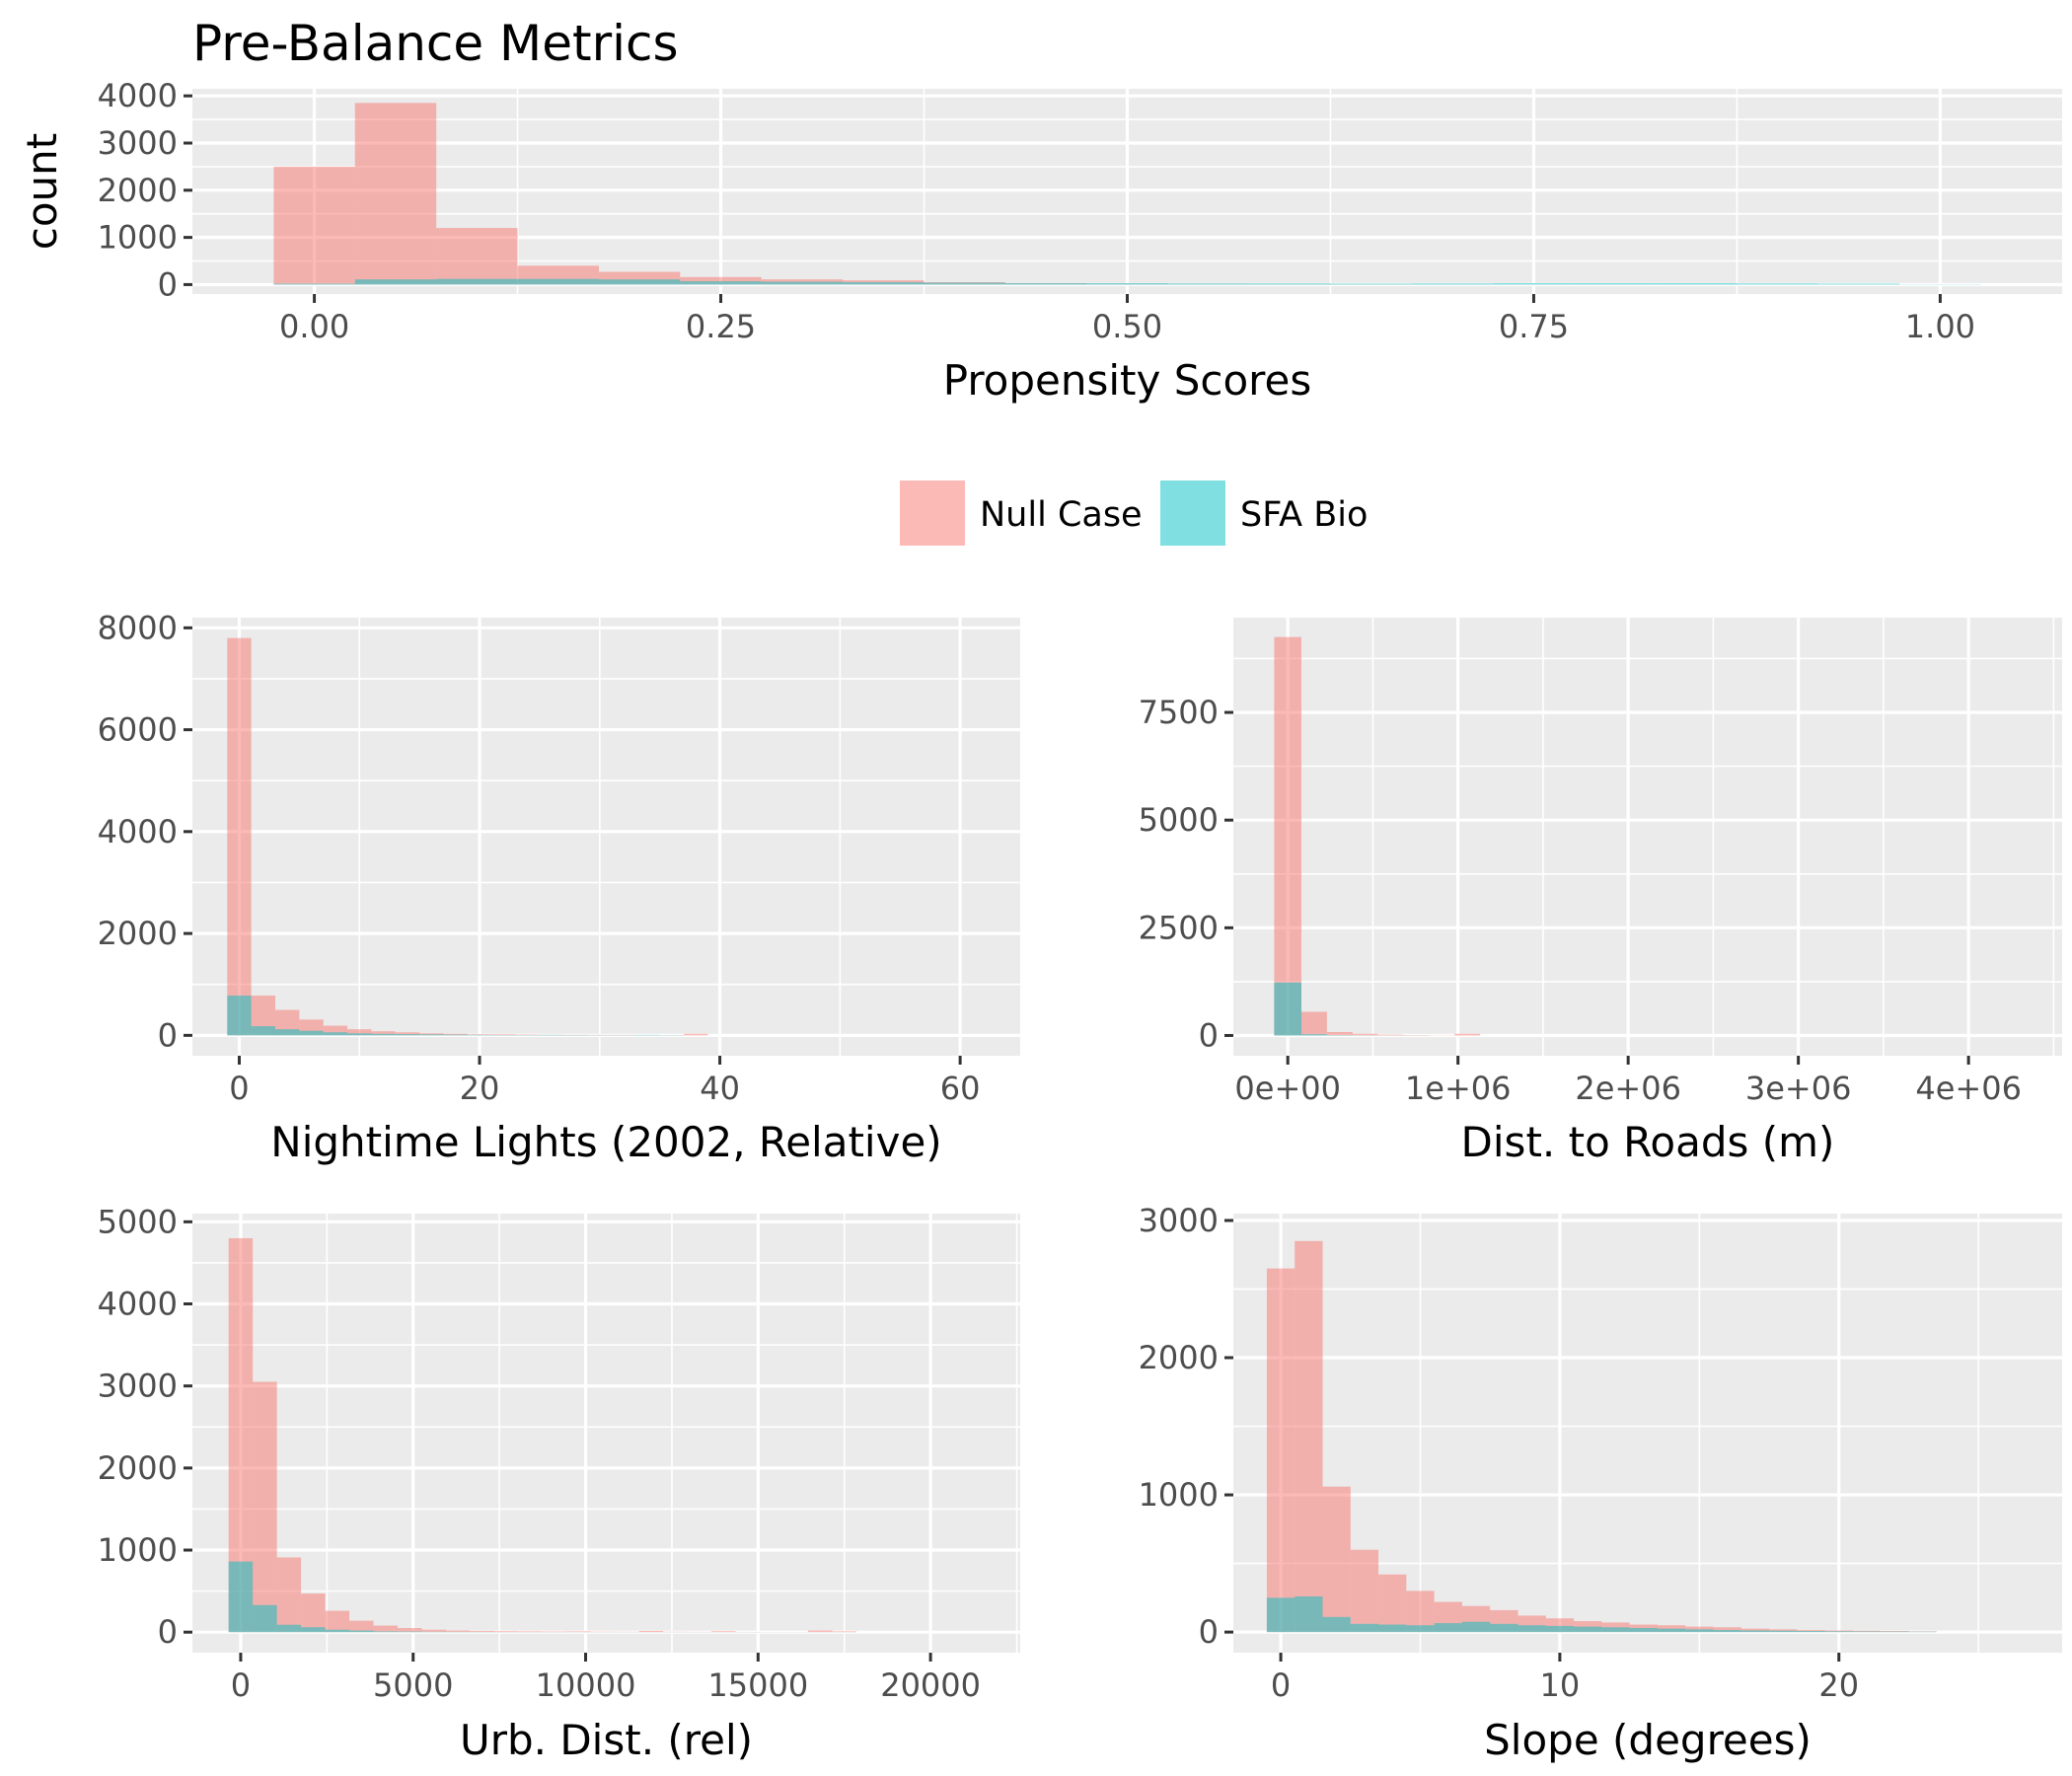 The height and width of the screenshot is (1776, 2072). What do you see at coordinates (1134, 514) in the screenshot?
I see `legend: Null Case SFA Bio` at bounding box center [1134, 514].